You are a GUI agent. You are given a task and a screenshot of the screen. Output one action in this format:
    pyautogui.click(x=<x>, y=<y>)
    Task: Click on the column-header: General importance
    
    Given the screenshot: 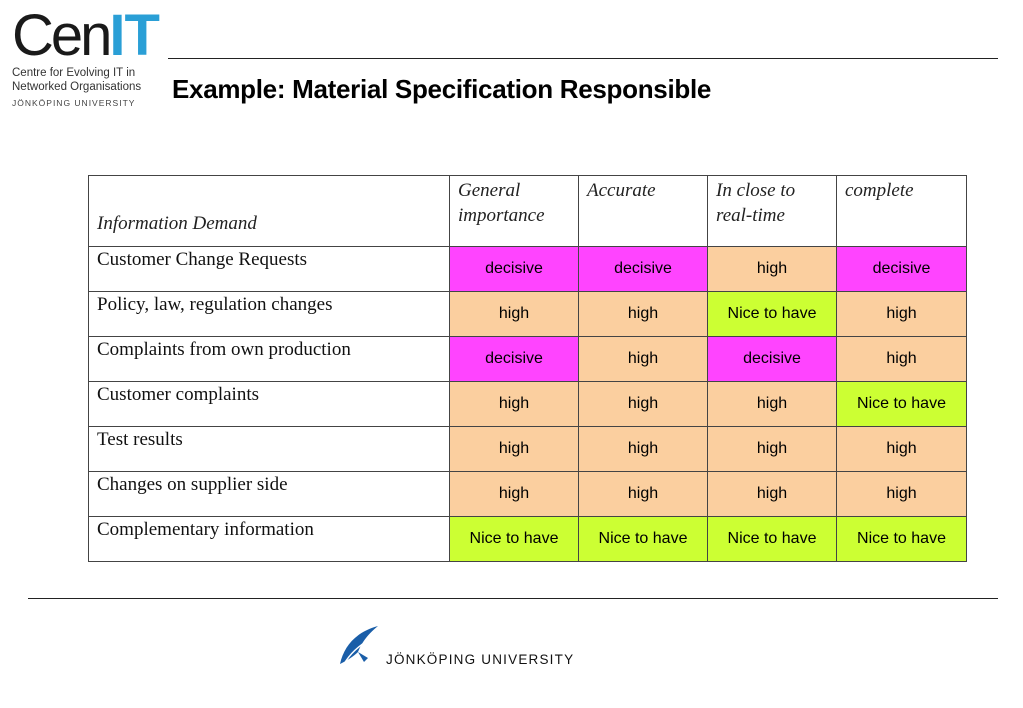 What is the action you would take?
    pyautogui.click(x=514, y=211)
    